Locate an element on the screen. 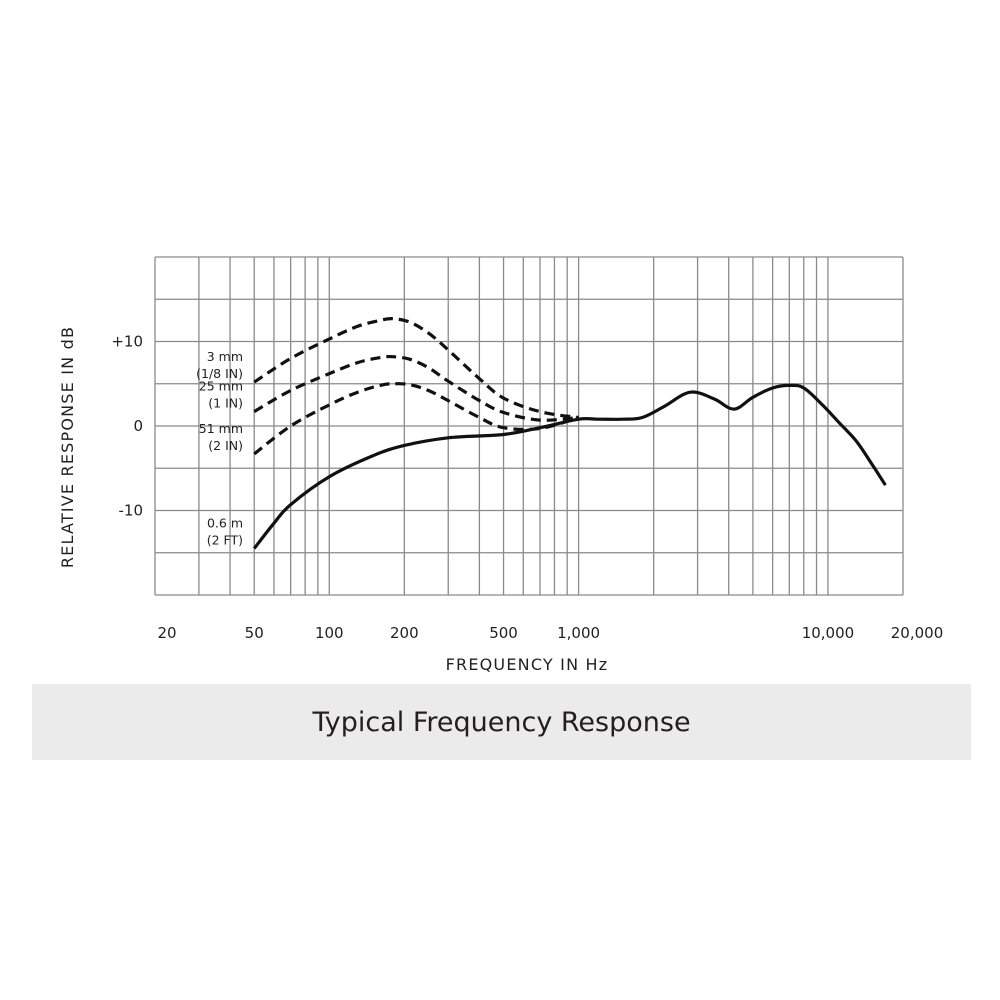  series-label-line: (2 IN) is located at coordinates (225, 445).